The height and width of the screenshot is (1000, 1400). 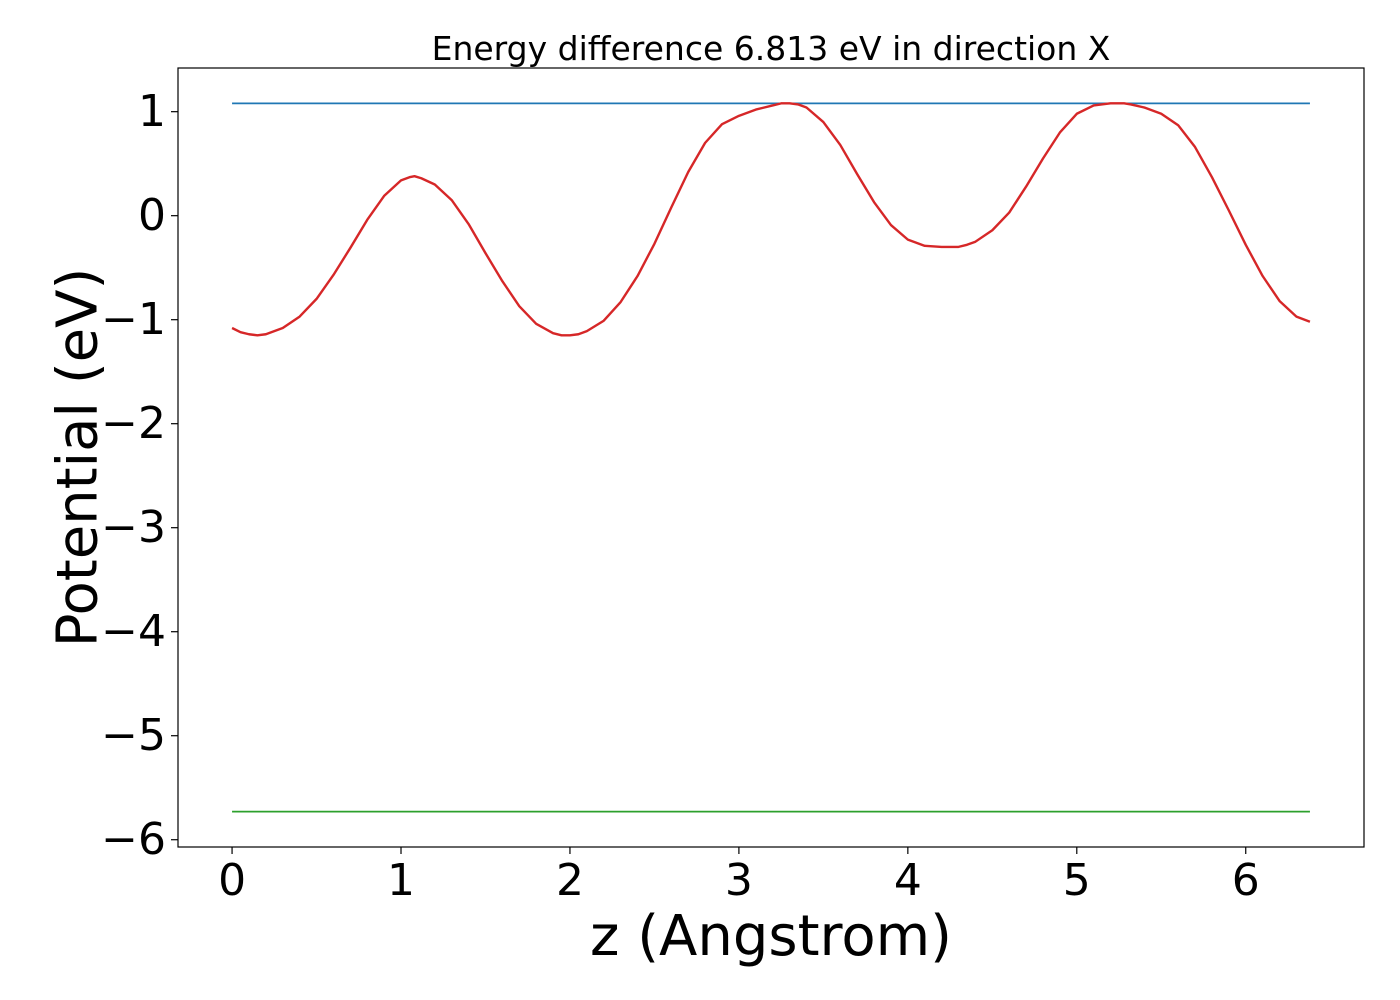 I want to click on x-tick-label: 3, so click(x=739, y=880).